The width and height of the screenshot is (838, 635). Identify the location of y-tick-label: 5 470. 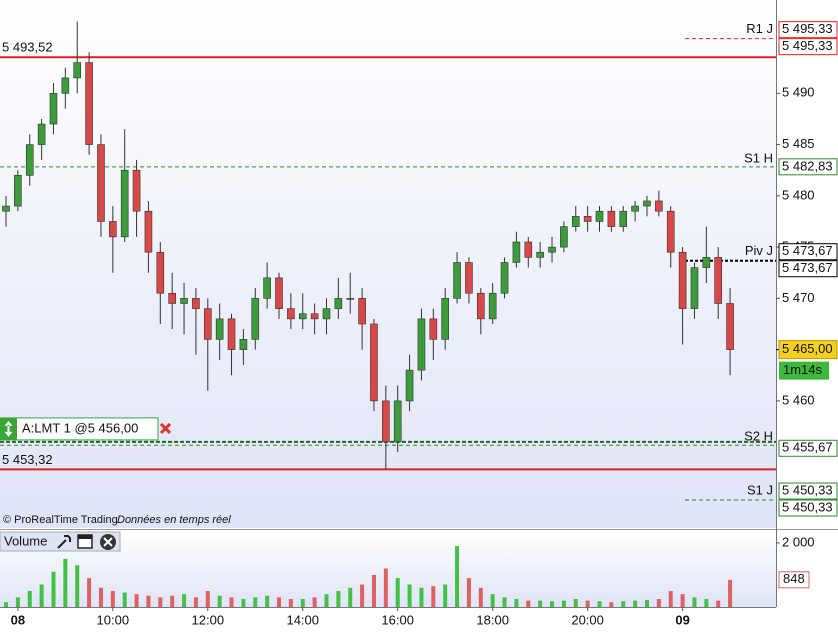
(798, 297).